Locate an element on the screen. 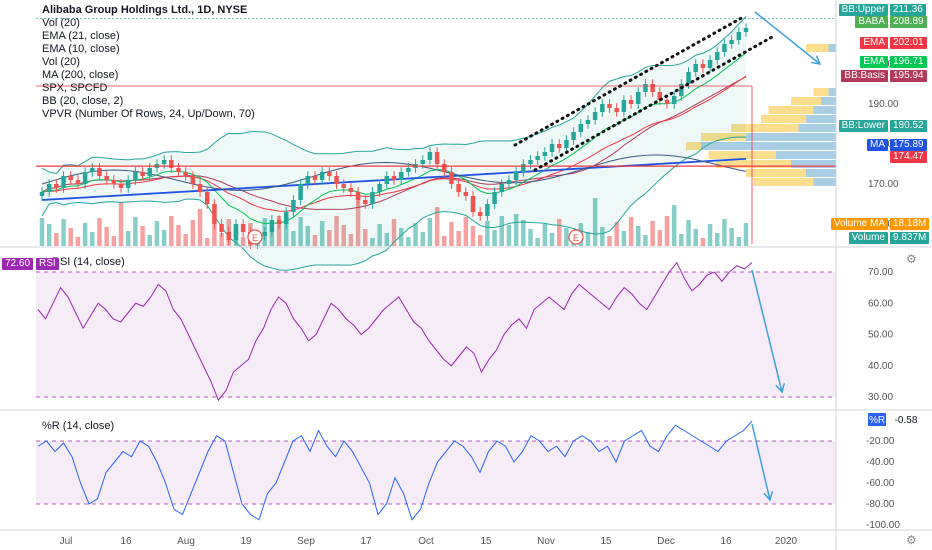 This screenshot has height=550, width=932. wr-label: %R (14, close) is located at coordinates (78, 426).